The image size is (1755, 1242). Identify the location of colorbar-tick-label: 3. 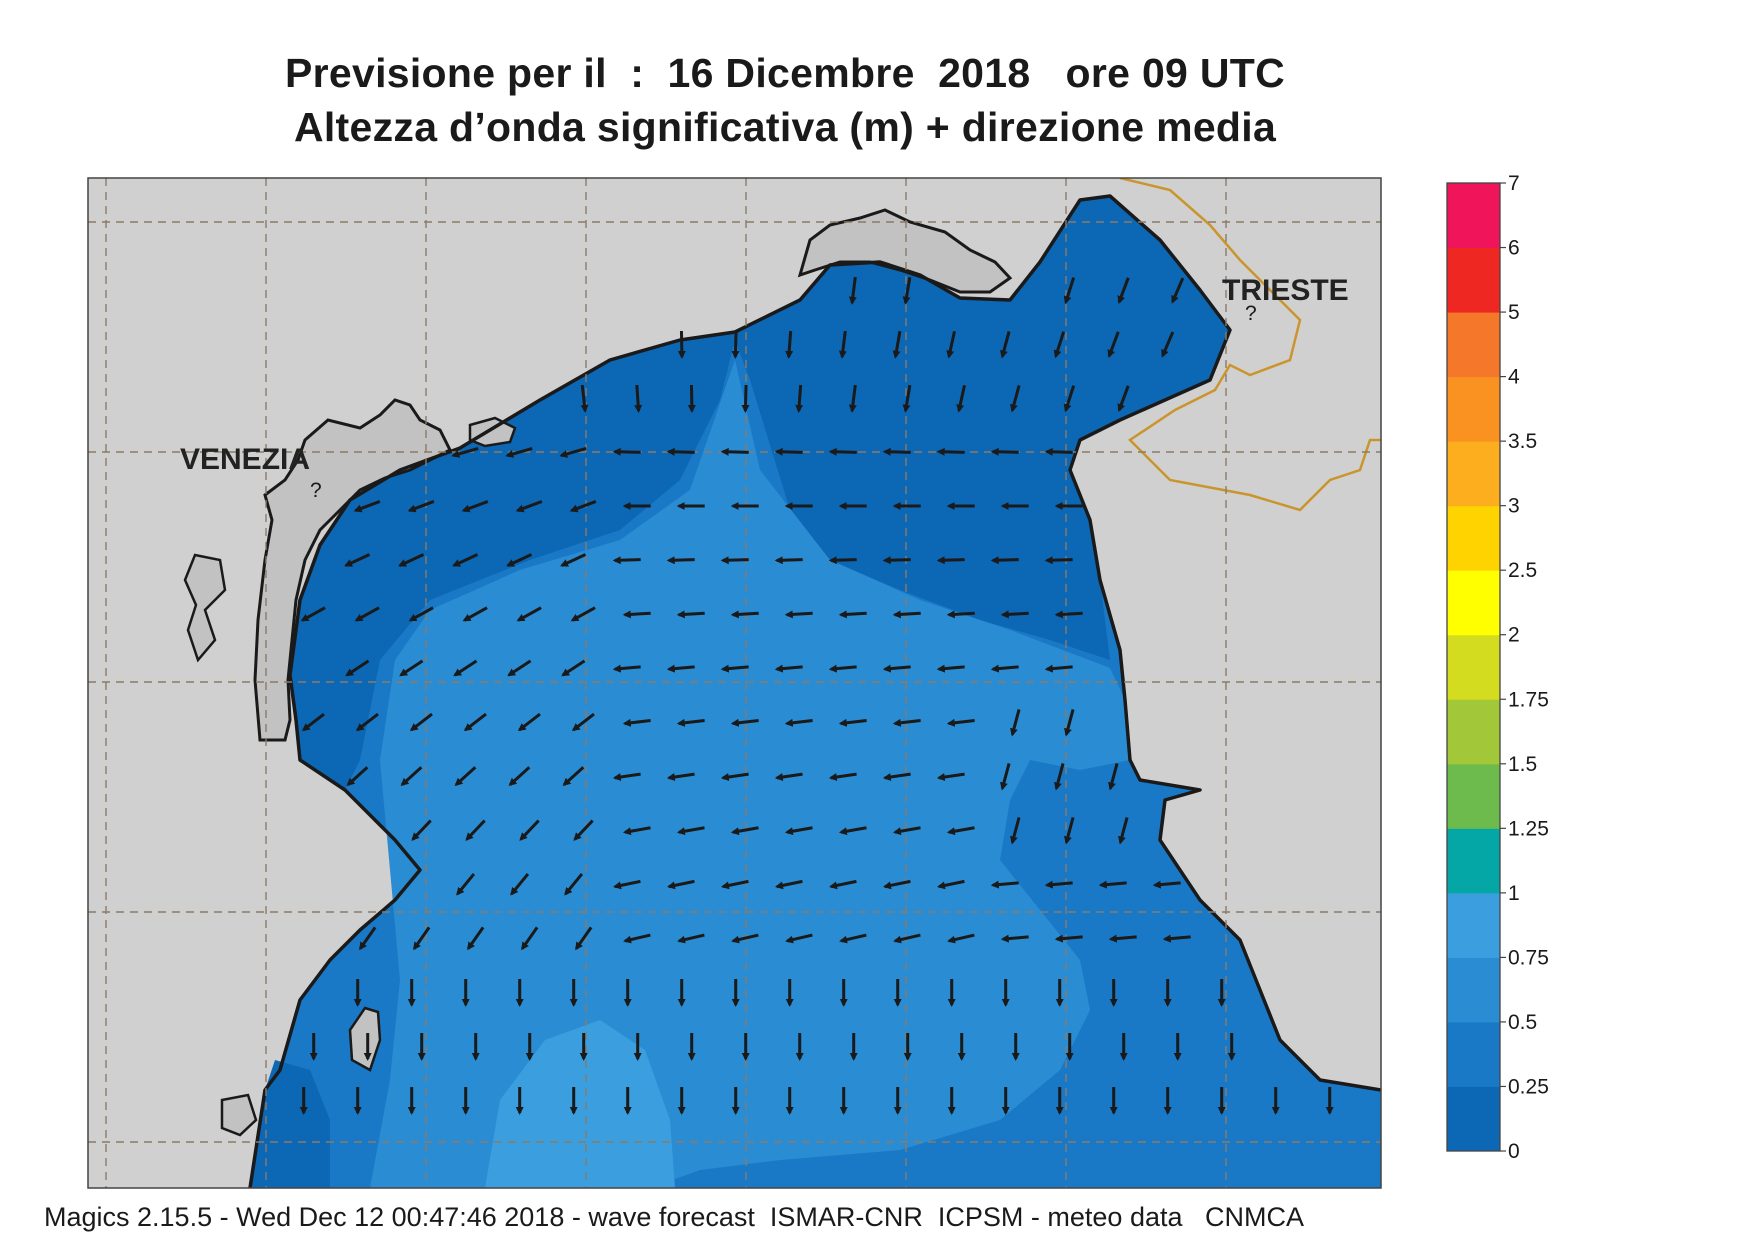
(1514, 506).